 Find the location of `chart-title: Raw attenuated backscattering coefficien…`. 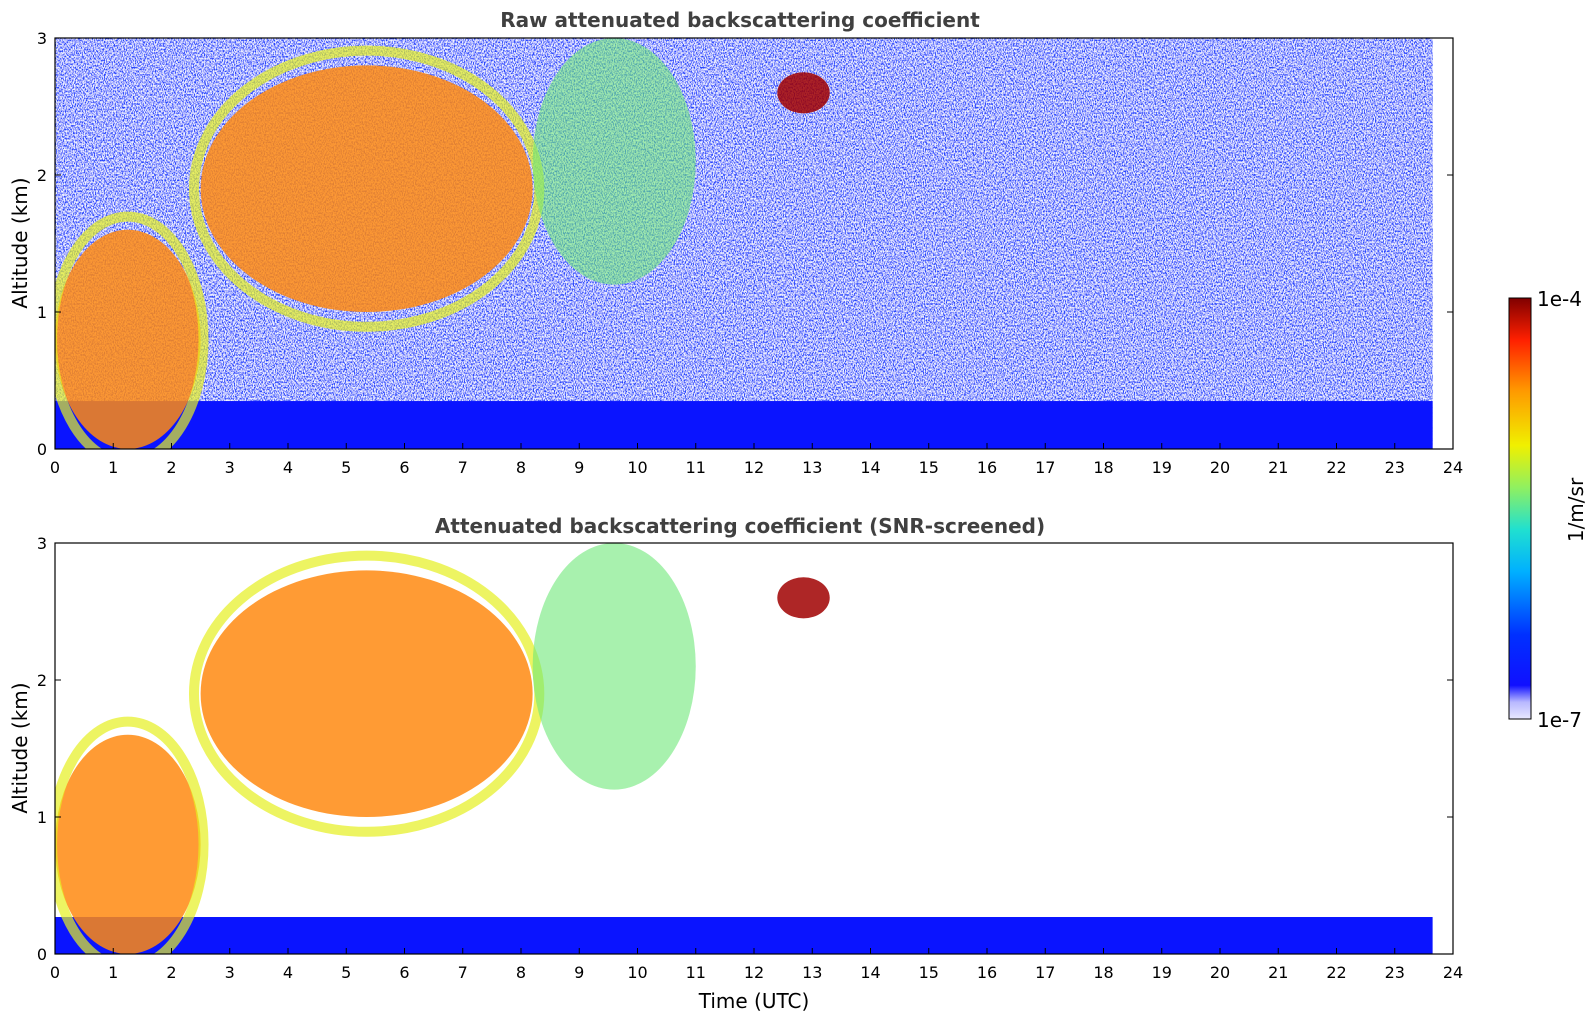

chart-title: Raw attenuated backscattering coefficien… is located at coordinates (740, 20).